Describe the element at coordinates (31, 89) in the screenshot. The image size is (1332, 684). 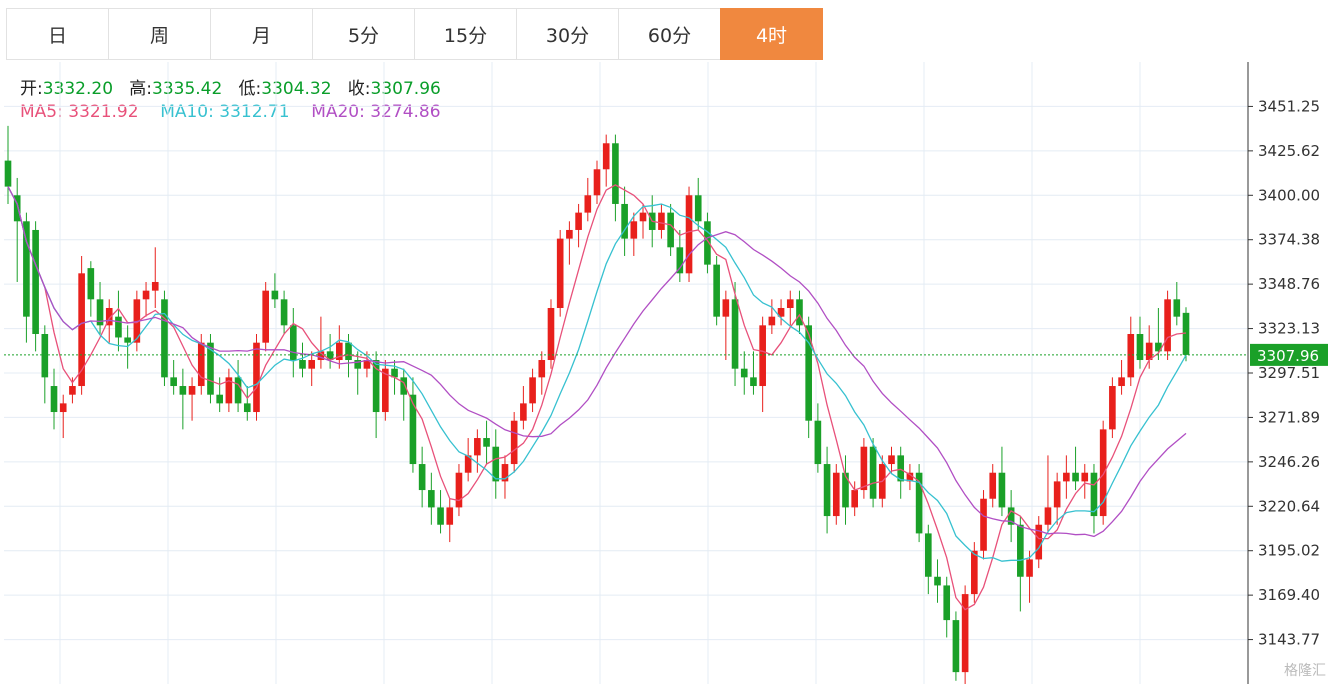
I see `open-label: 开:` at that location.